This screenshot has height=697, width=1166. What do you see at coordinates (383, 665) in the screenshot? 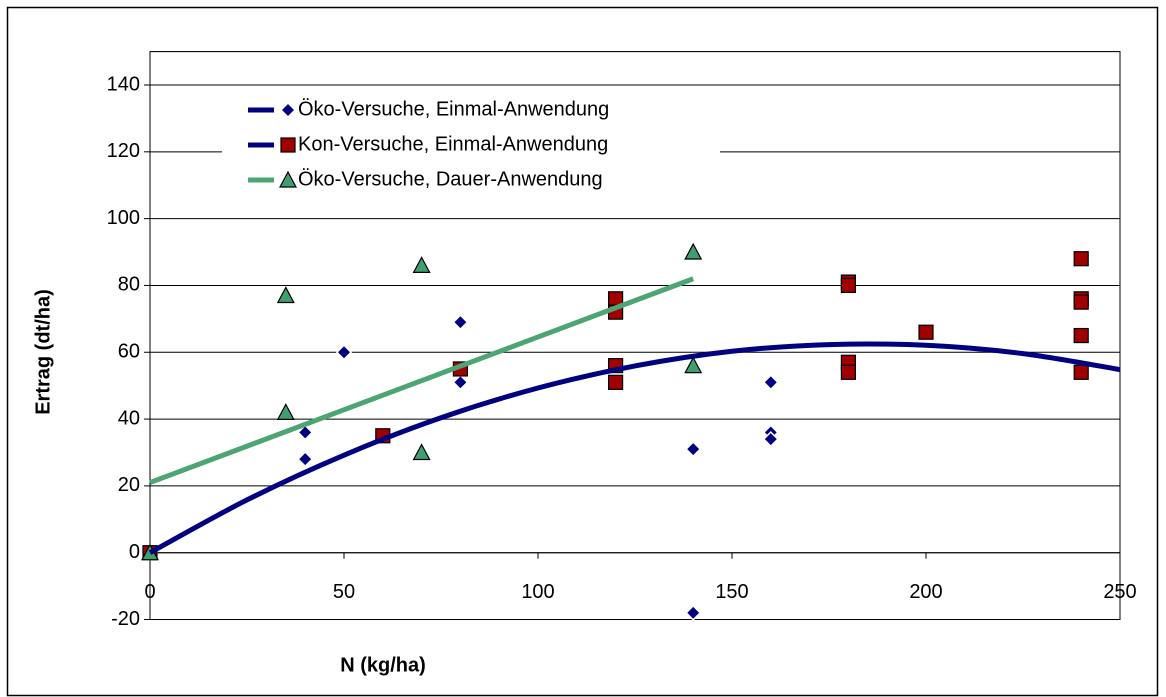
I see `x-axis-label: N (kg/ha)` at bounding box center [383, 665].